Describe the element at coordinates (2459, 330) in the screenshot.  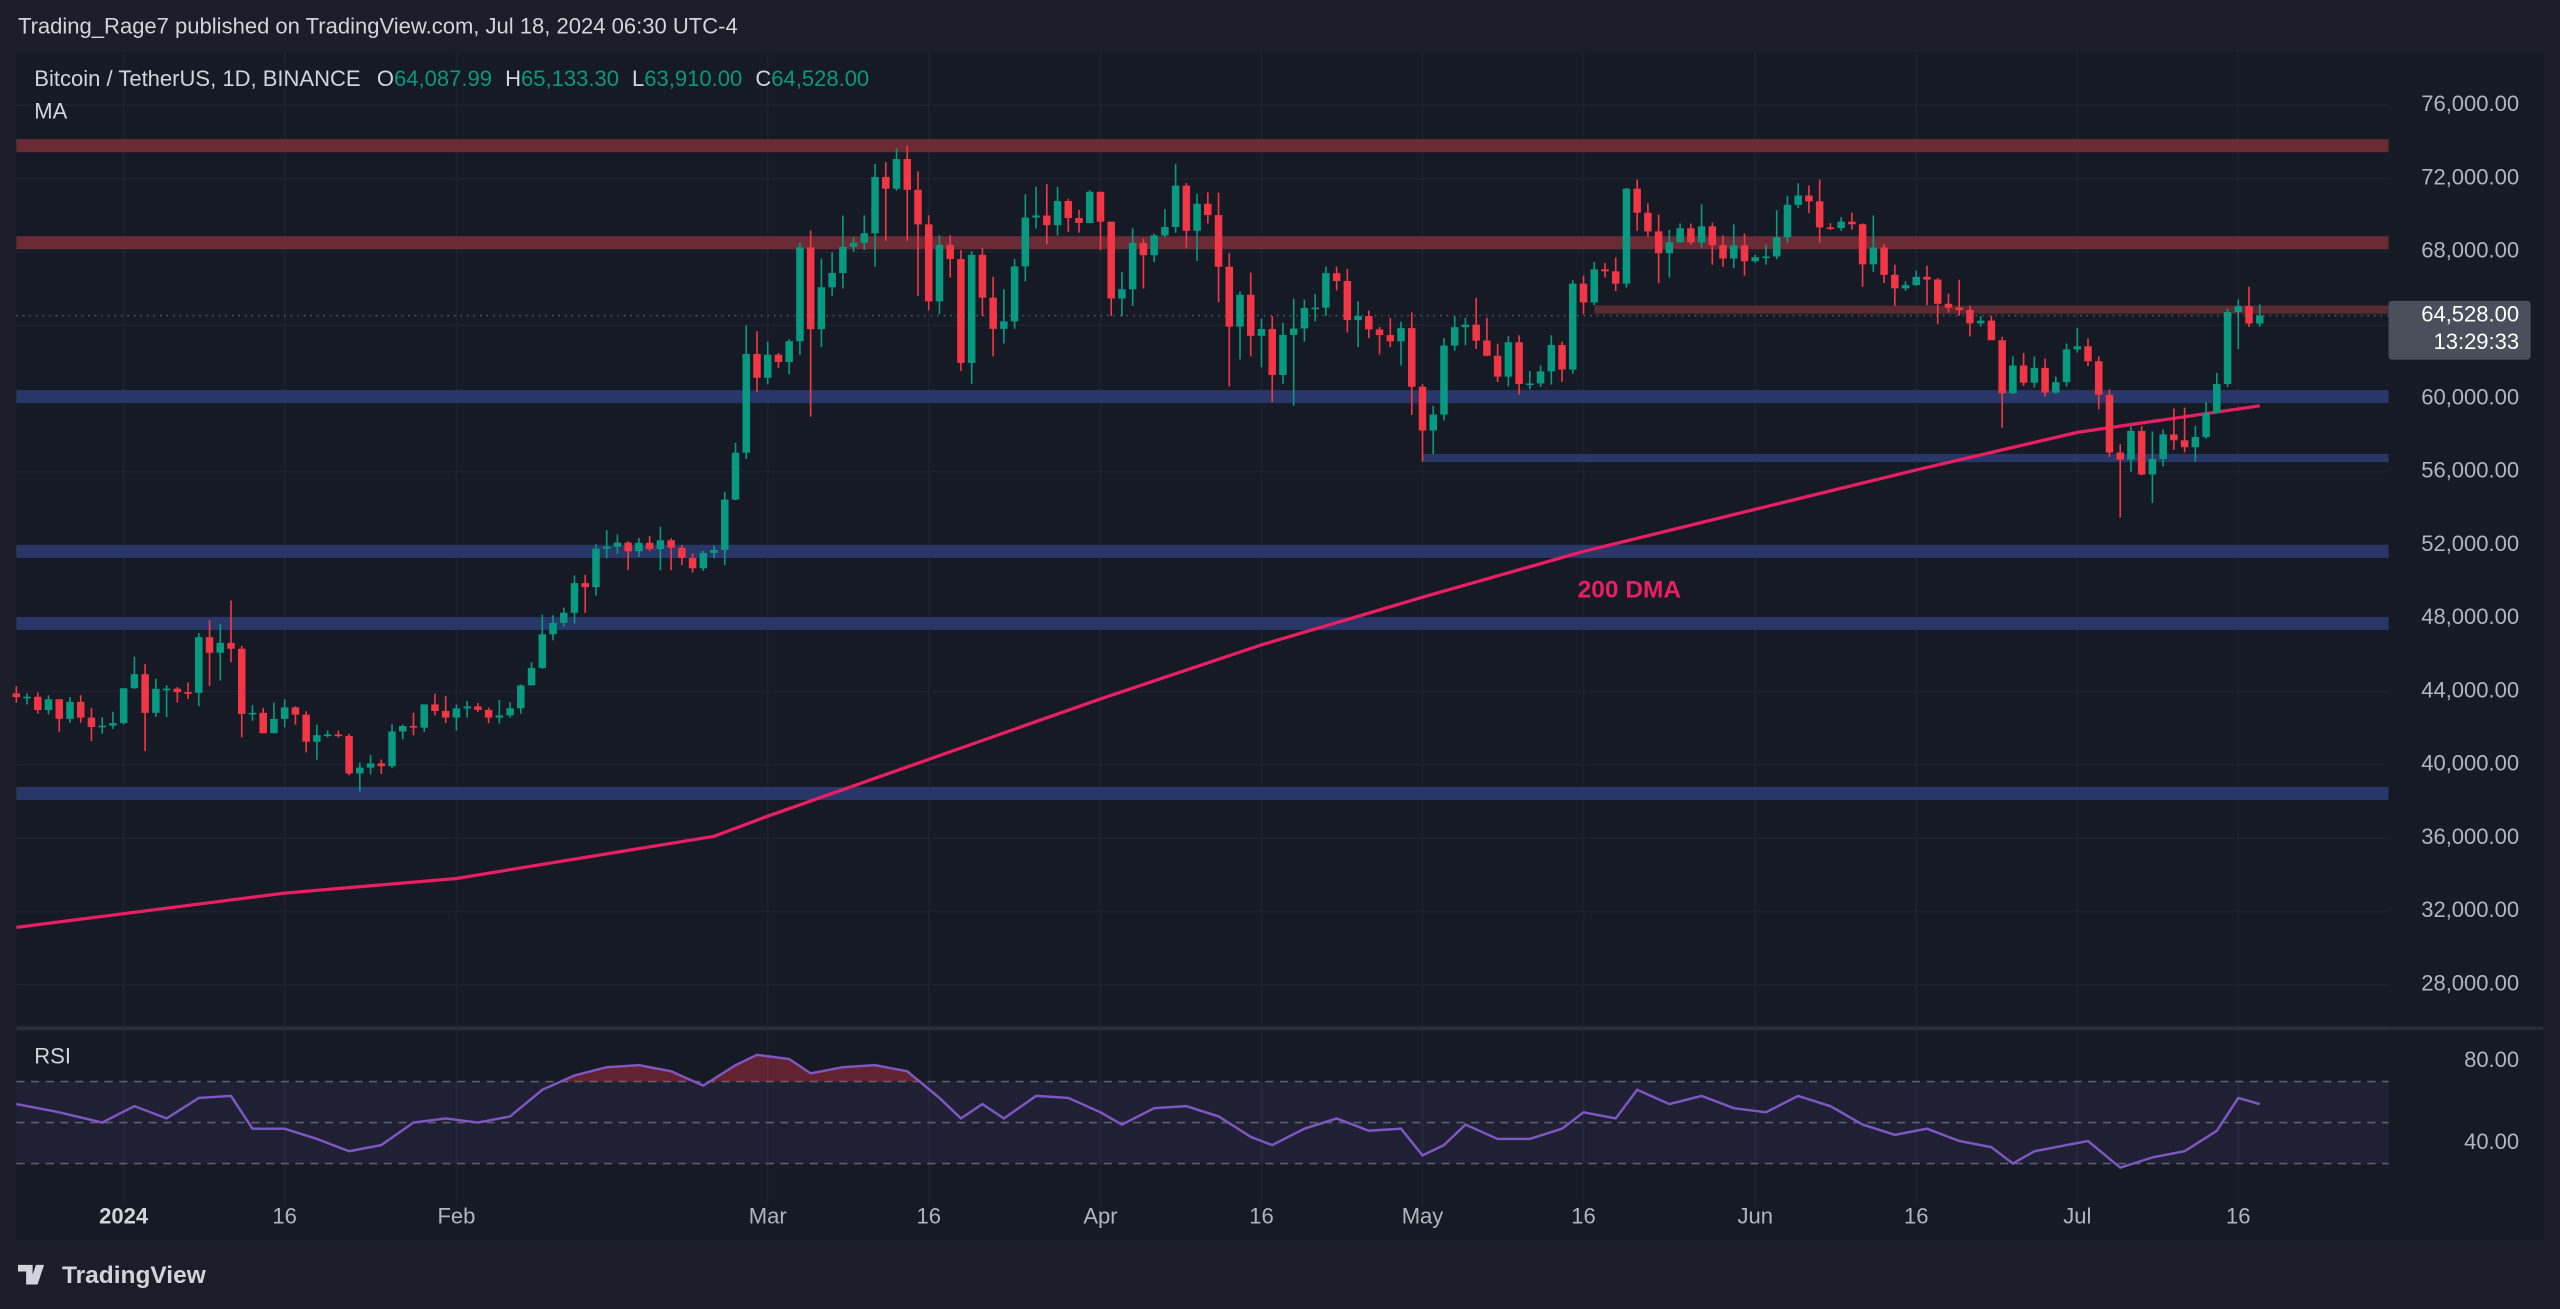
I see `last-price-box` at that location.